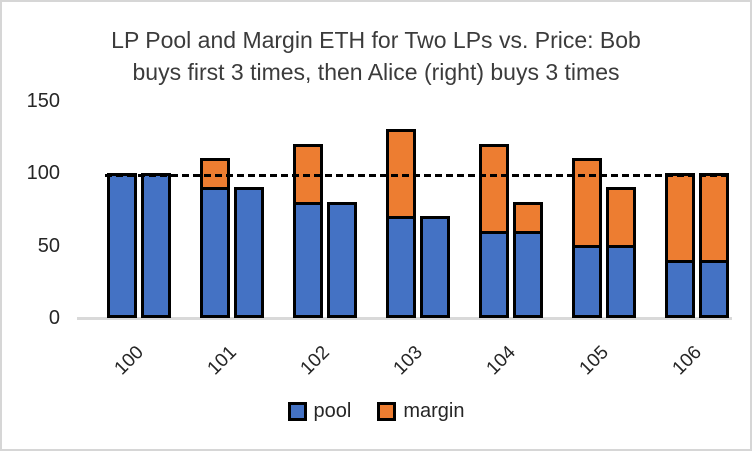 Image resolution: width=752 pixels, height=451 pixels. Describe the element at coordinates (434, 411) in the screenshot. I see `legend-label: margin` at that location.